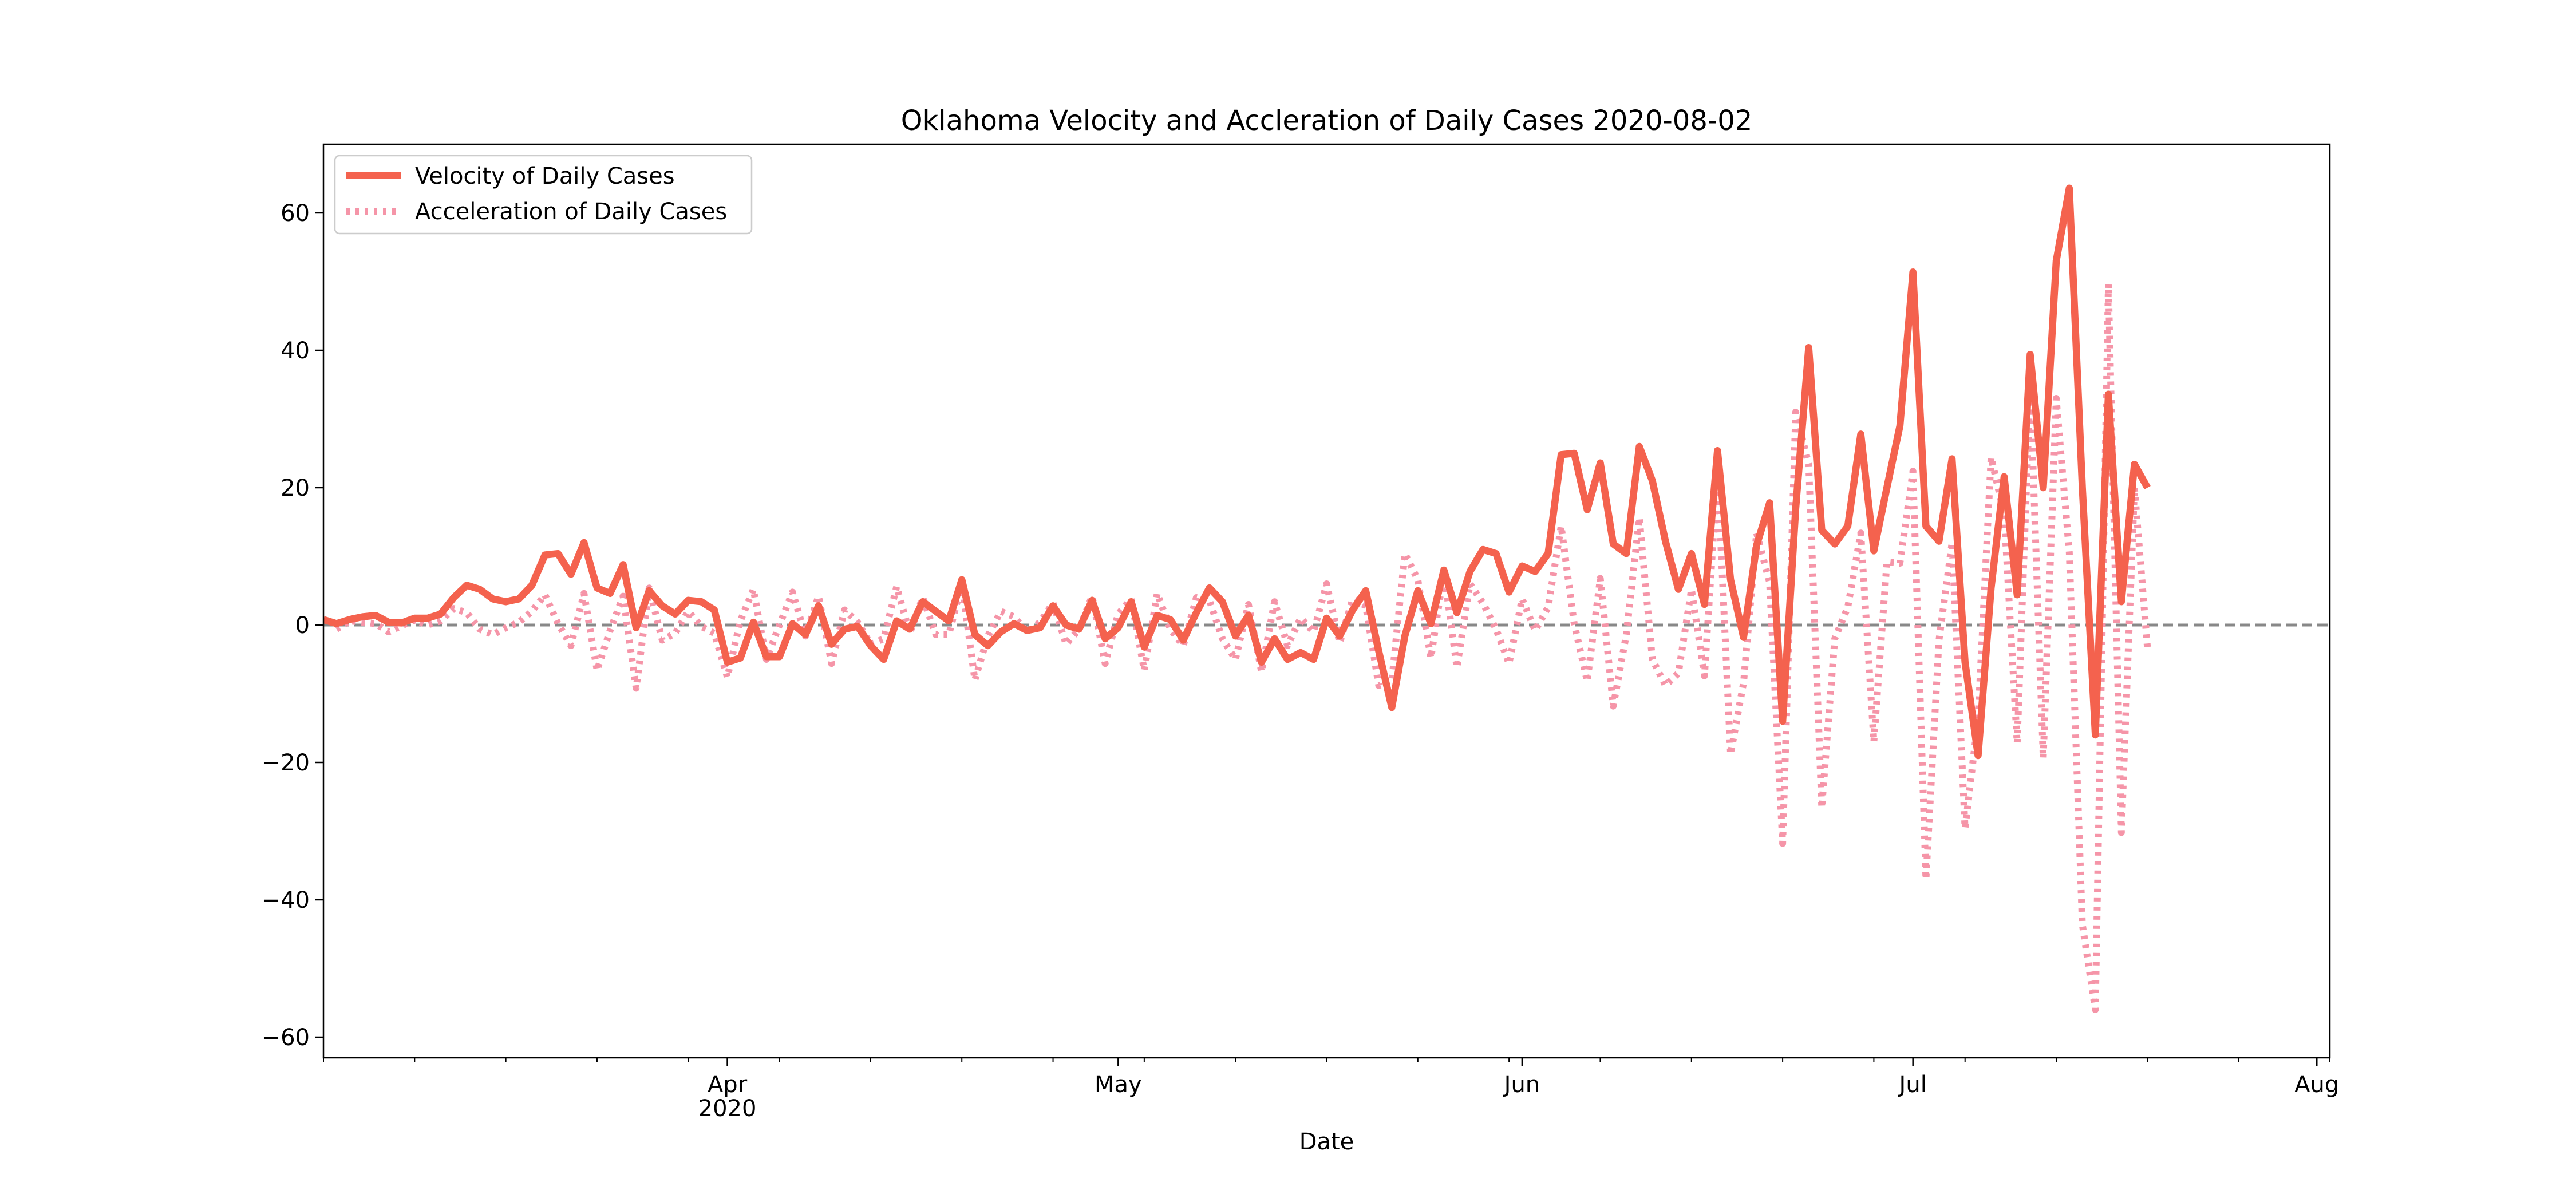 The width and height of the screenshot is (2576, 1202). Describe the element at coordinates (286, 763) in the screenshot. I see `y-tick-label: −20` at that location.